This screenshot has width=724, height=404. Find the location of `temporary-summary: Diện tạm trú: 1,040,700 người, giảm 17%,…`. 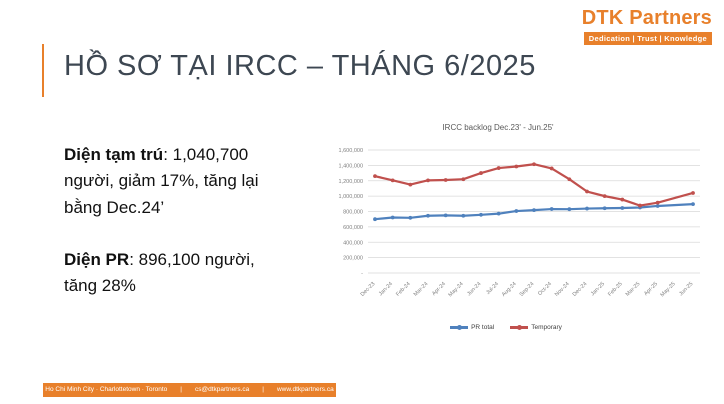

temporary-summary: Diện tạm trú: 1,040,700 người, giảm 17%,… is located at coordinates (171, 181).